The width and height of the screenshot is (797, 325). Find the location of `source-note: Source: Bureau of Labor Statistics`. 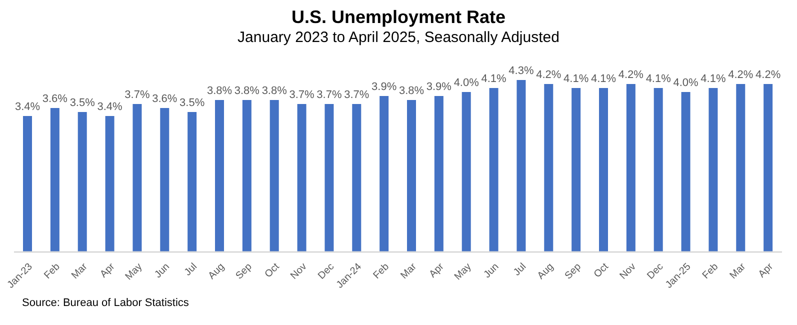

source-note: Source: Bureau of Labor Statistics is located at coordinates (105, 303).